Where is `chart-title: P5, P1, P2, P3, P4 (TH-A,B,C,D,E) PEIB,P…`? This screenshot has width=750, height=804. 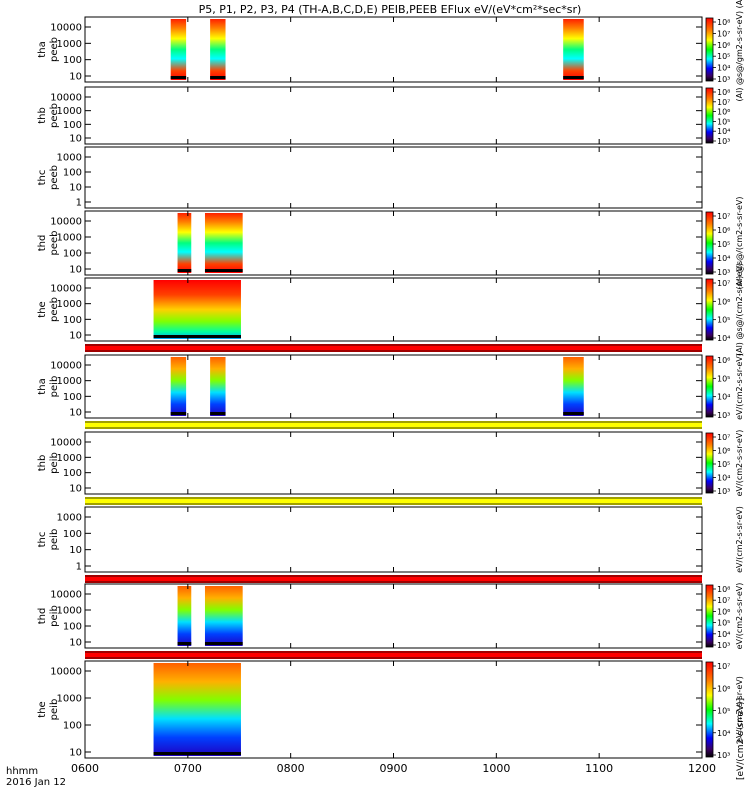 chart-title: P5, P1, P2, P3, P4 (TH-A,B,C,D,E) PEIB,P… is located at coordinates (390, 9).